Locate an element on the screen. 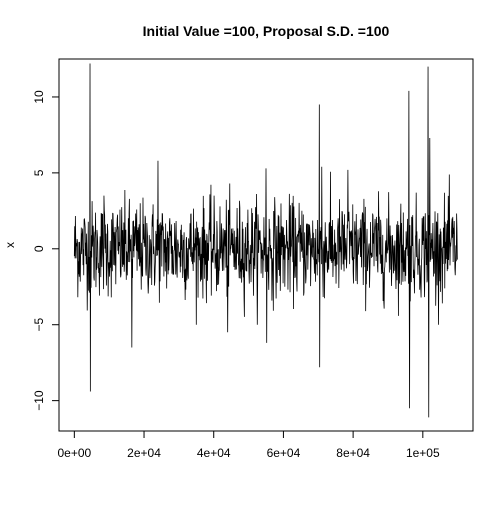 This screenshot has height=509, width=504. y-tick-label: 5 is located at coordinates (39, 172).